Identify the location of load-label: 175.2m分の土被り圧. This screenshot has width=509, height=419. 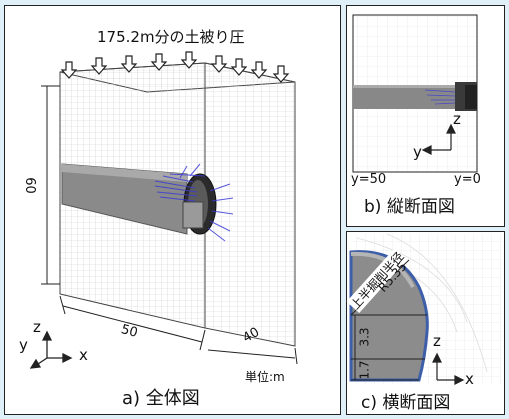
(171, 37).